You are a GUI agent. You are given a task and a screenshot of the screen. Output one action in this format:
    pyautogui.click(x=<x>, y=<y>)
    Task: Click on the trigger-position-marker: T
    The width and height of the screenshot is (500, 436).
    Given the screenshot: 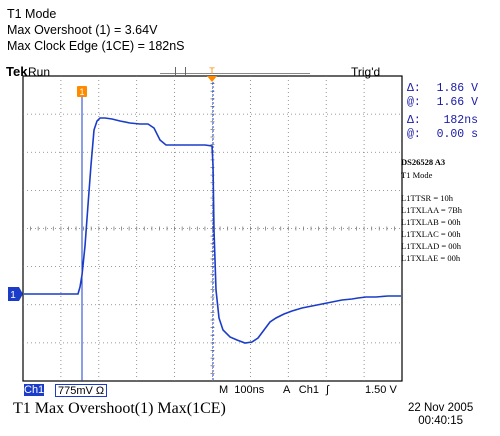 What is the action you would take?
    pyautogui.click(x=212, y=74)
    